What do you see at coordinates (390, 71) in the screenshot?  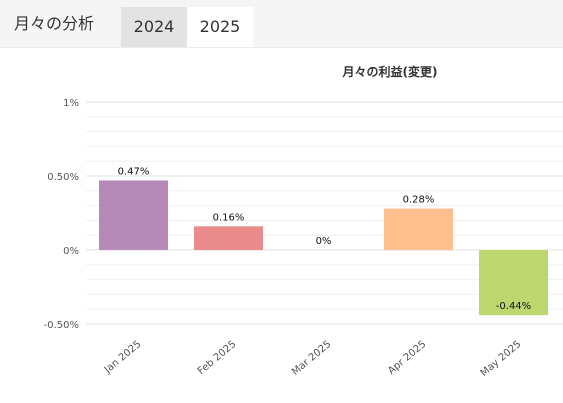 I see `chart-title: 月々の利益(変更)` at bounding box center [390, 71].